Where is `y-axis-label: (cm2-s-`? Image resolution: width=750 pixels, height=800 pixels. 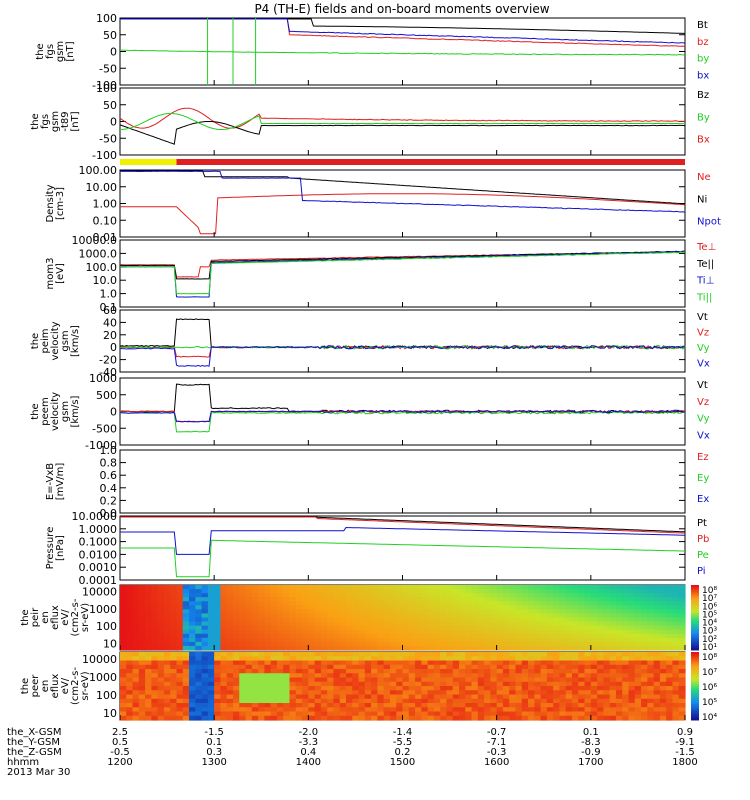 y-axis-label: (cm2-s- is located at coordinates (75, 617).